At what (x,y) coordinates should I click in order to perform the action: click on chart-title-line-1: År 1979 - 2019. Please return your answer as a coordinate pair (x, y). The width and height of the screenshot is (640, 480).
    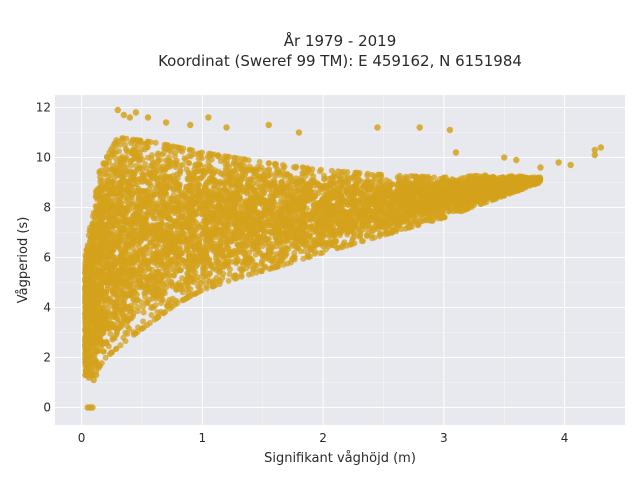
    Looking at the image, I should click on (340, 40).